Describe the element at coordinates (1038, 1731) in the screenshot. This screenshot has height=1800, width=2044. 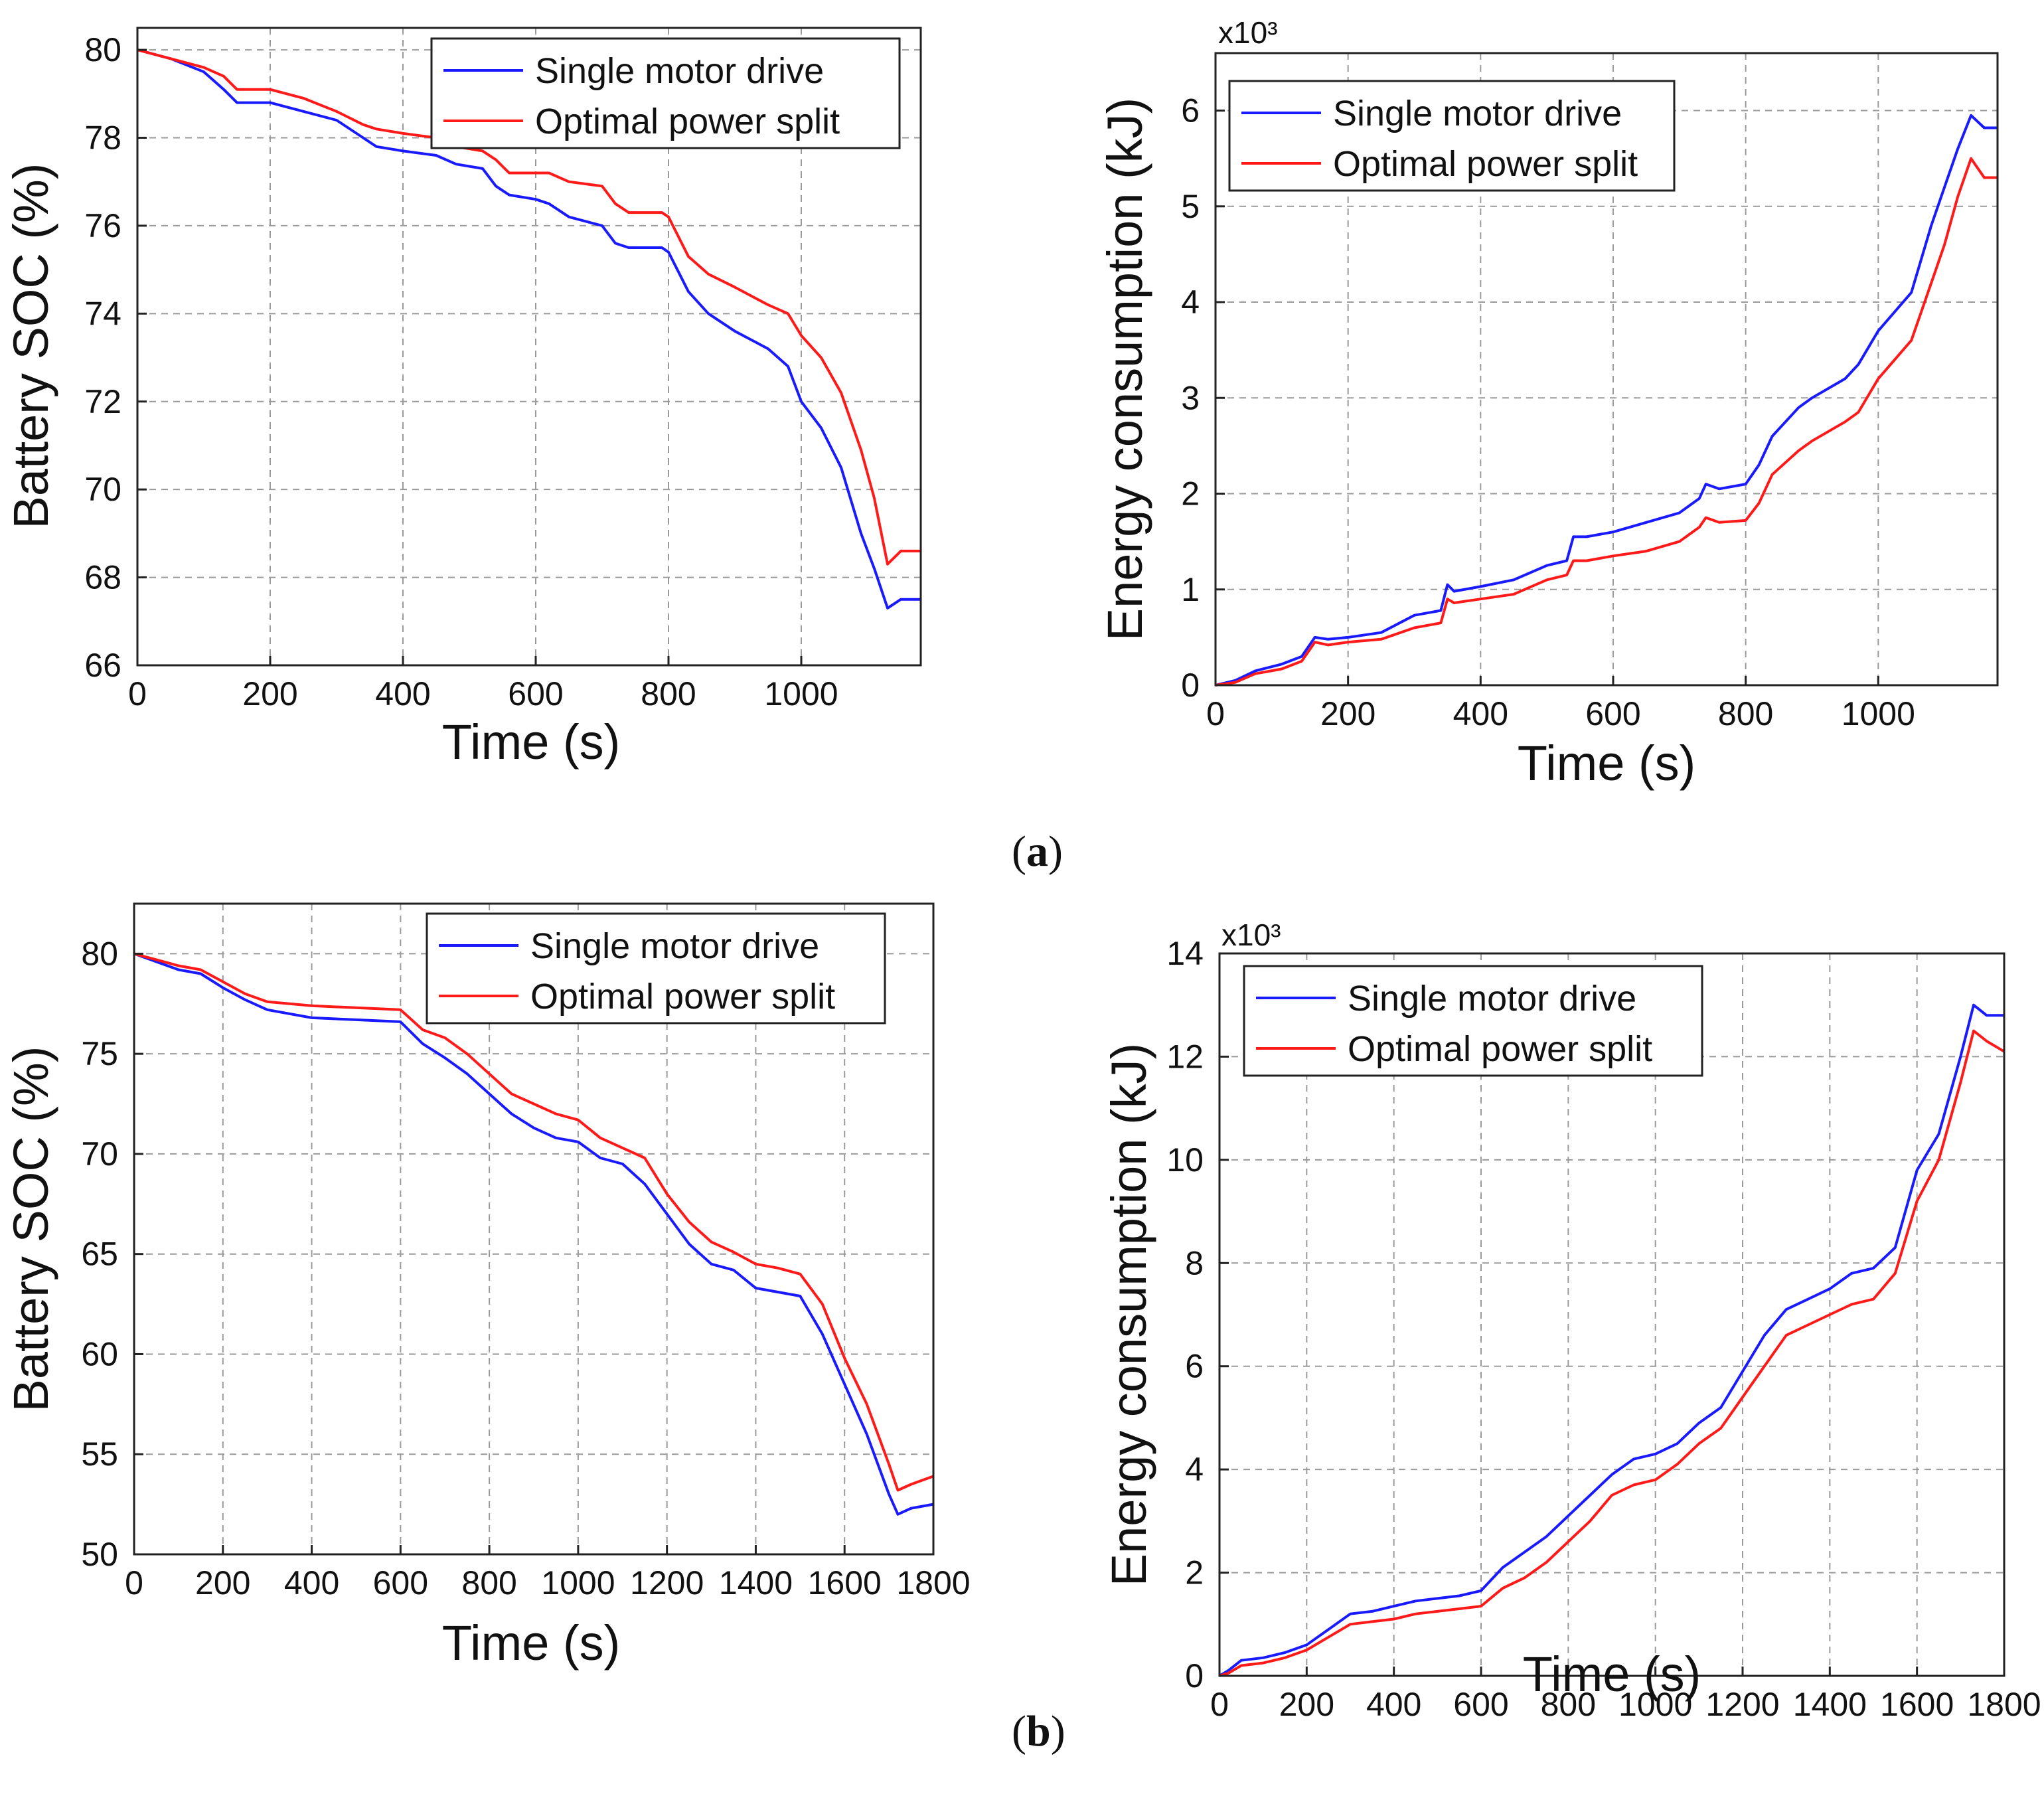
I see `caption-b: (b)` at that location.